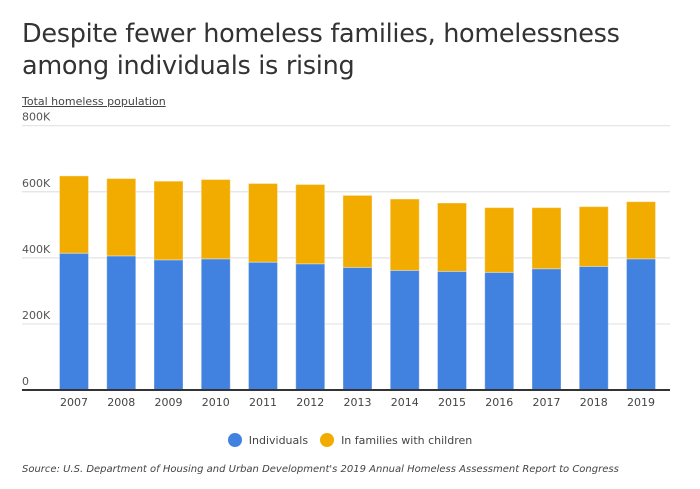 This screenshot has width=700, height=489. What do you see at coordinates (74, 402) in the screenshot?
I see `x-tick-label: 2007` at bounding box center [74, 402].